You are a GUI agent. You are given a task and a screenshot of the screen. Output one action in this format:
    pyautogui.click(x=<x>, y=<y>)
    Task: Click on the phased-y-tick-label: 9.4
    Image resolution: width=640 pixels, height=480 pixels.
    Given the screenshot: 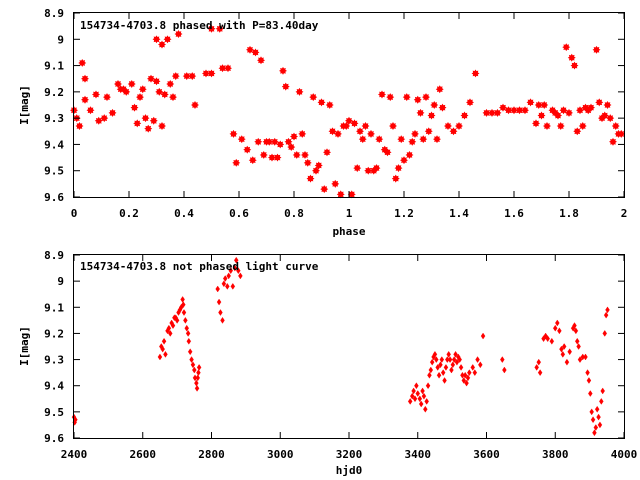 What is the action you would take?
    pyautogui.click(x=54, y=144)
    